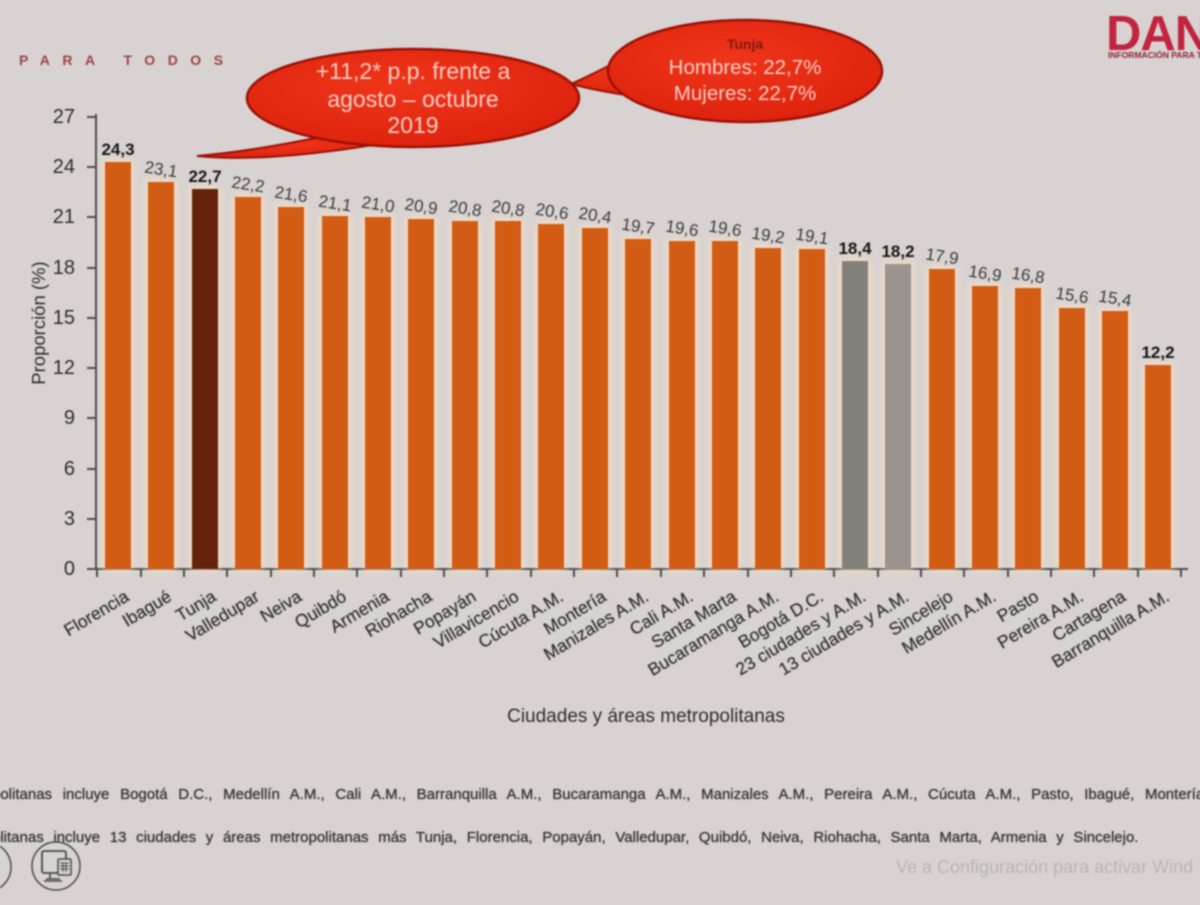 This screenshot has width=1200, height=905. I want to click on svg-text: Tunja, so click(745, 44).